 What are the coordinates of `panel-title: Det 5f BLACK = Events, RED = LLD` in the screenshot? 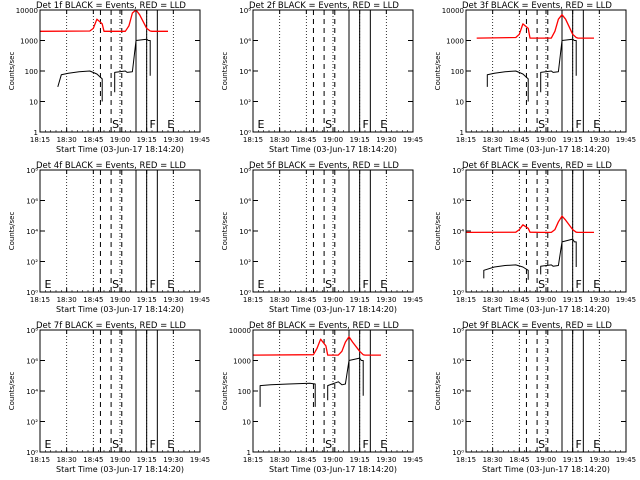 It's located at (324, 166).